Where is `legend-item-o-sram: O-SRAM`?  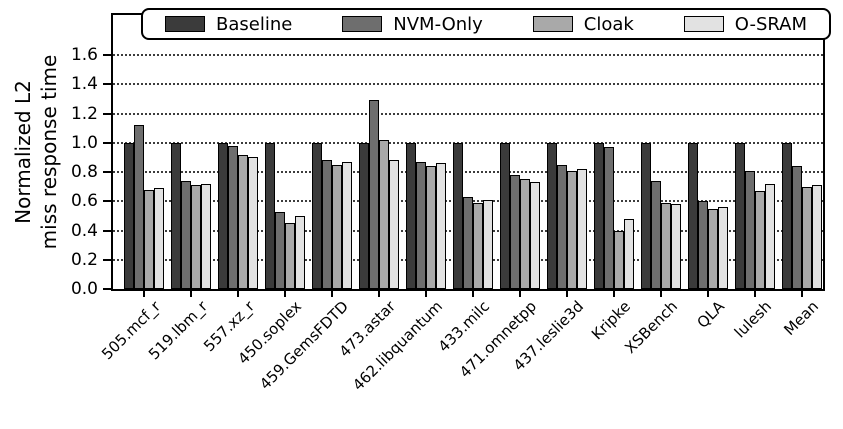 legend-item-o-sram: O-SRAM is located at coordinates (745, 24).